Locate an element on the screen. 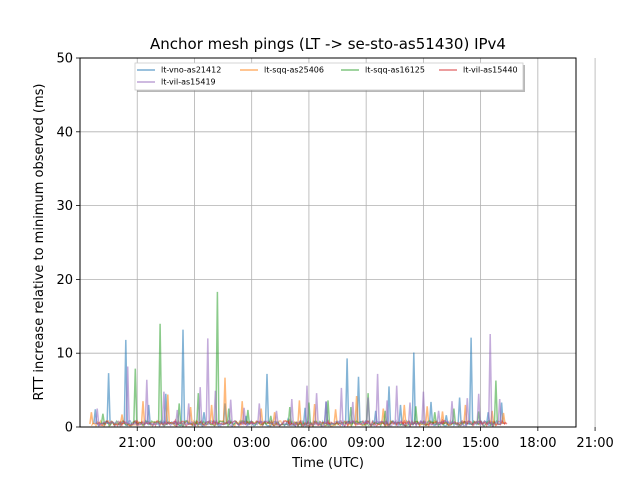 The width and height of the screenshot is (640, 480). x-tick-label: 12:00 is located at coordinates (423, 443).